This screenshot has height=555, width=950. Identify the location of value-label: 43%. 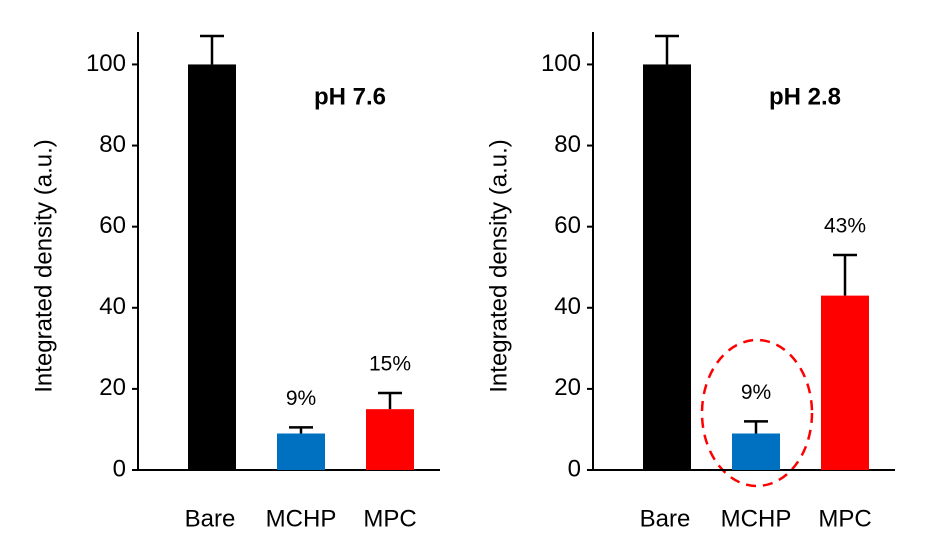
(845, 226).